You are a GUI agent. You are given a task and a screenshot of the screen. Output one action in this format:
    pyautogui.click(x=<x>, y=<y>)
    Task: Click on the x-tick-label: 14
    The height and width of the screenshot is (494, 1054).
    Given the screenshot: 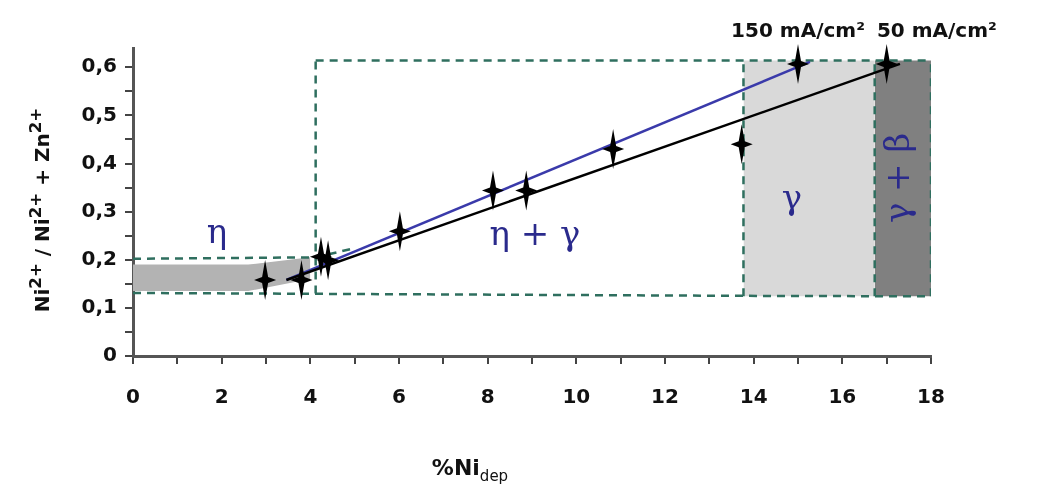 What is the action you would take?
    pyautogui.click(x=753, y=396)
    